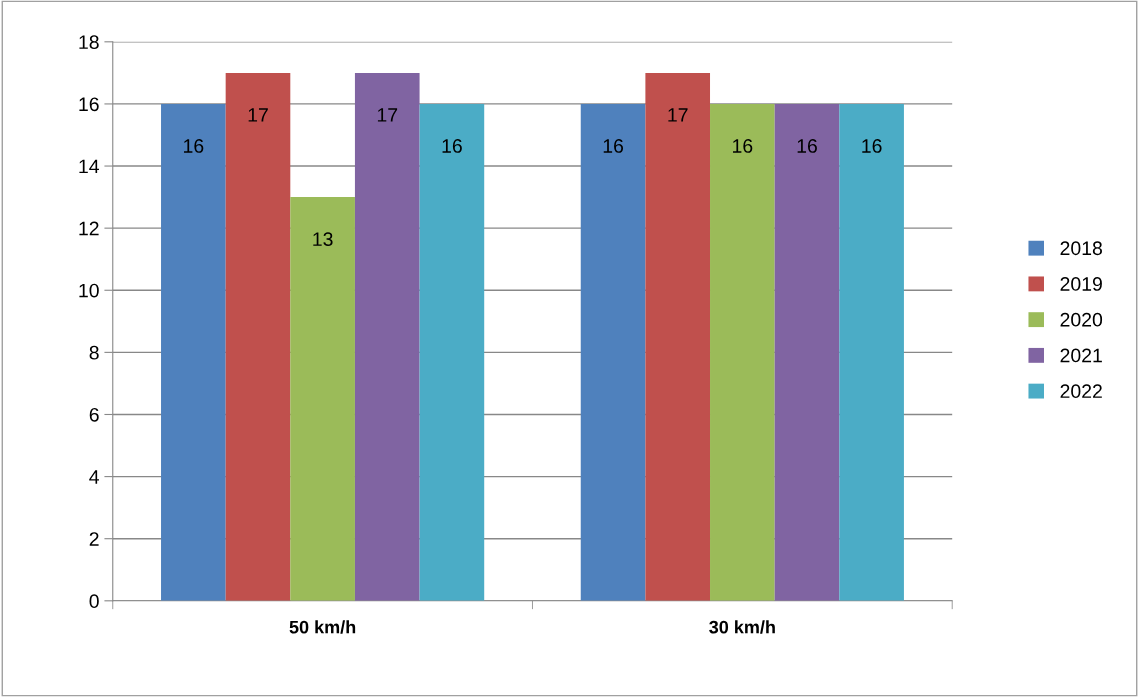  Describe the element at coordinates (89, 290) in the screenshot. I see `y-tick-label: 10` at that location.